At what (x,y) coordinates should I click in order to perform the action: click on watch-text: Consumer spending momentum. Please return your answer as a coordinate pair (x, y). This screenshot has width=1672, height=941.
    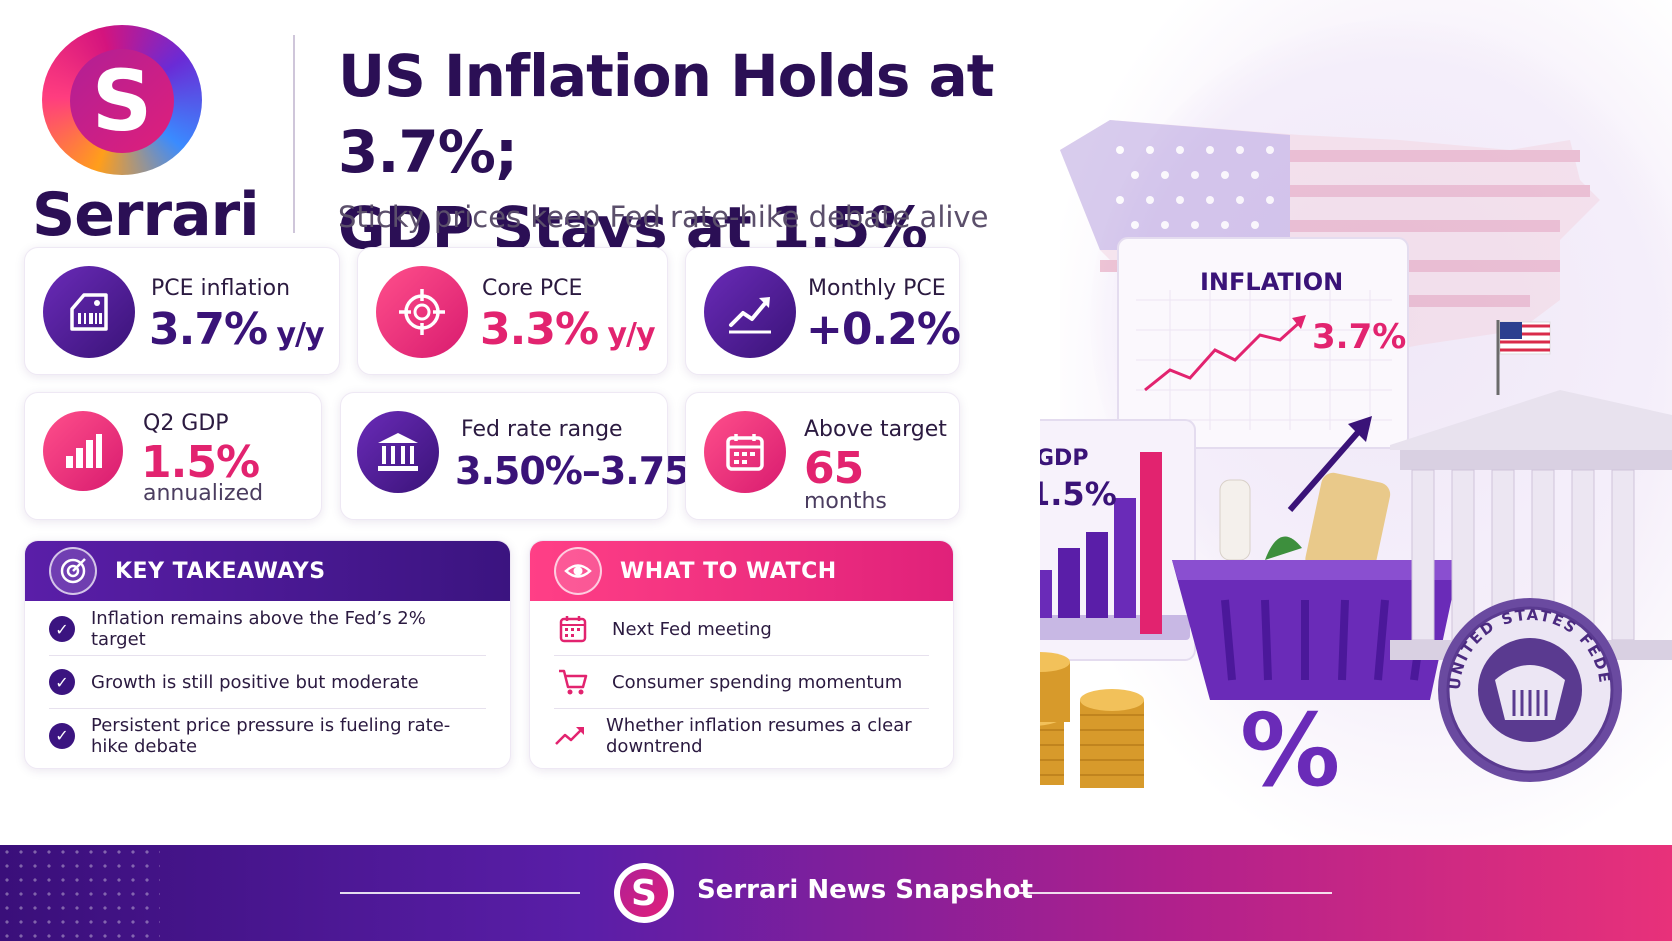
    Looking at the image, I should click on (757, 682).